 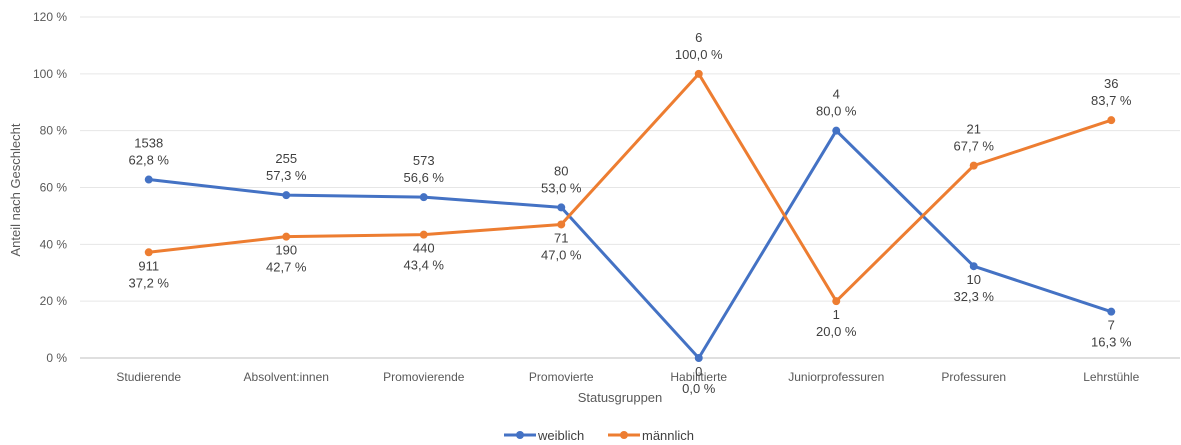 I want to click on data-label-percent: 67,7 %, so click(x=974, y=146).